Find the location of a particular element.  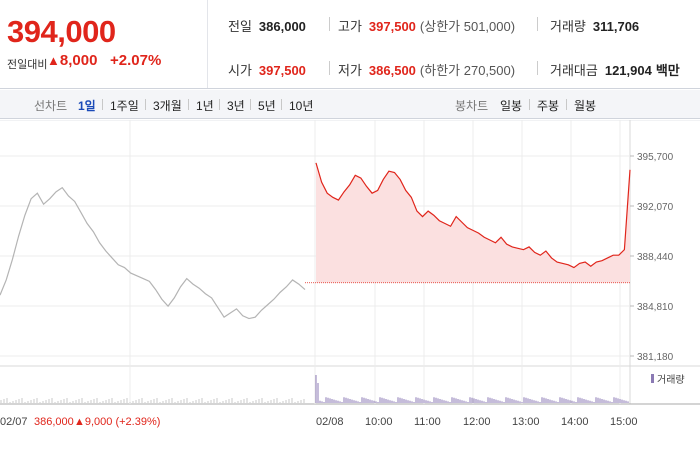

change-percent: +2.07% is located at coordinates (136, 60).